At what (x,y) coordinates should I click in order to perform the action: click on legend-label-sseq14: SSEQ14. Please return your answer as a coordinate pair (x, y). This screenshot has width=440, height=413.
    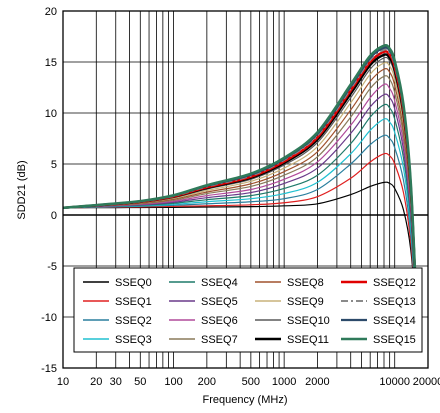
    Looking at the image, I should click on (394, 321).